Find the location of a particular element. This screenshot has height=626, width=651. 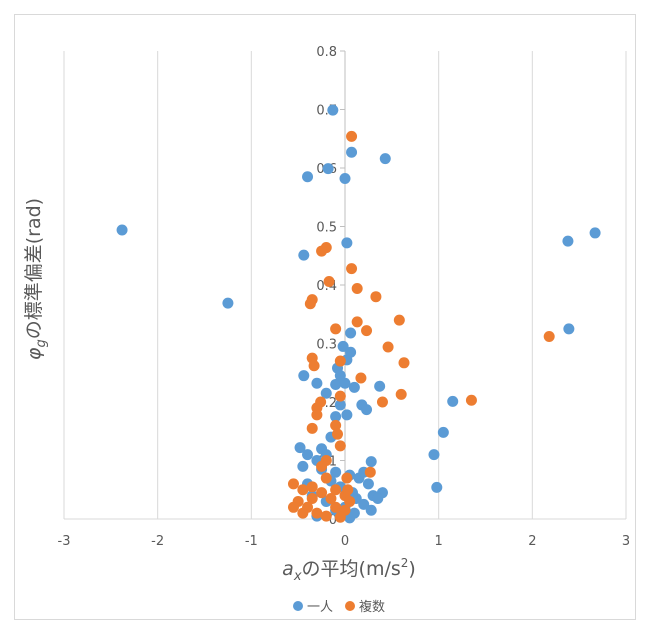

x-tick-label: -1 is located at coordinates (251, 541).